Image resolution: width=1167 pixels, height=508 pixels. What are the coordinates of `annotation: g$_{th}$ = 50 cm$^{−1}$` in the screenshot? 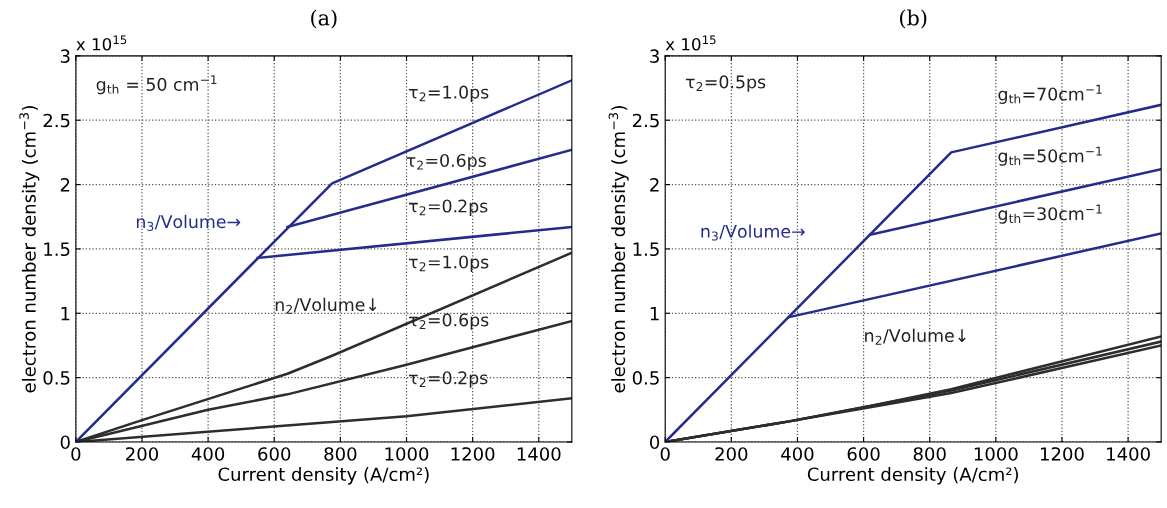 It's located at (156, 85).